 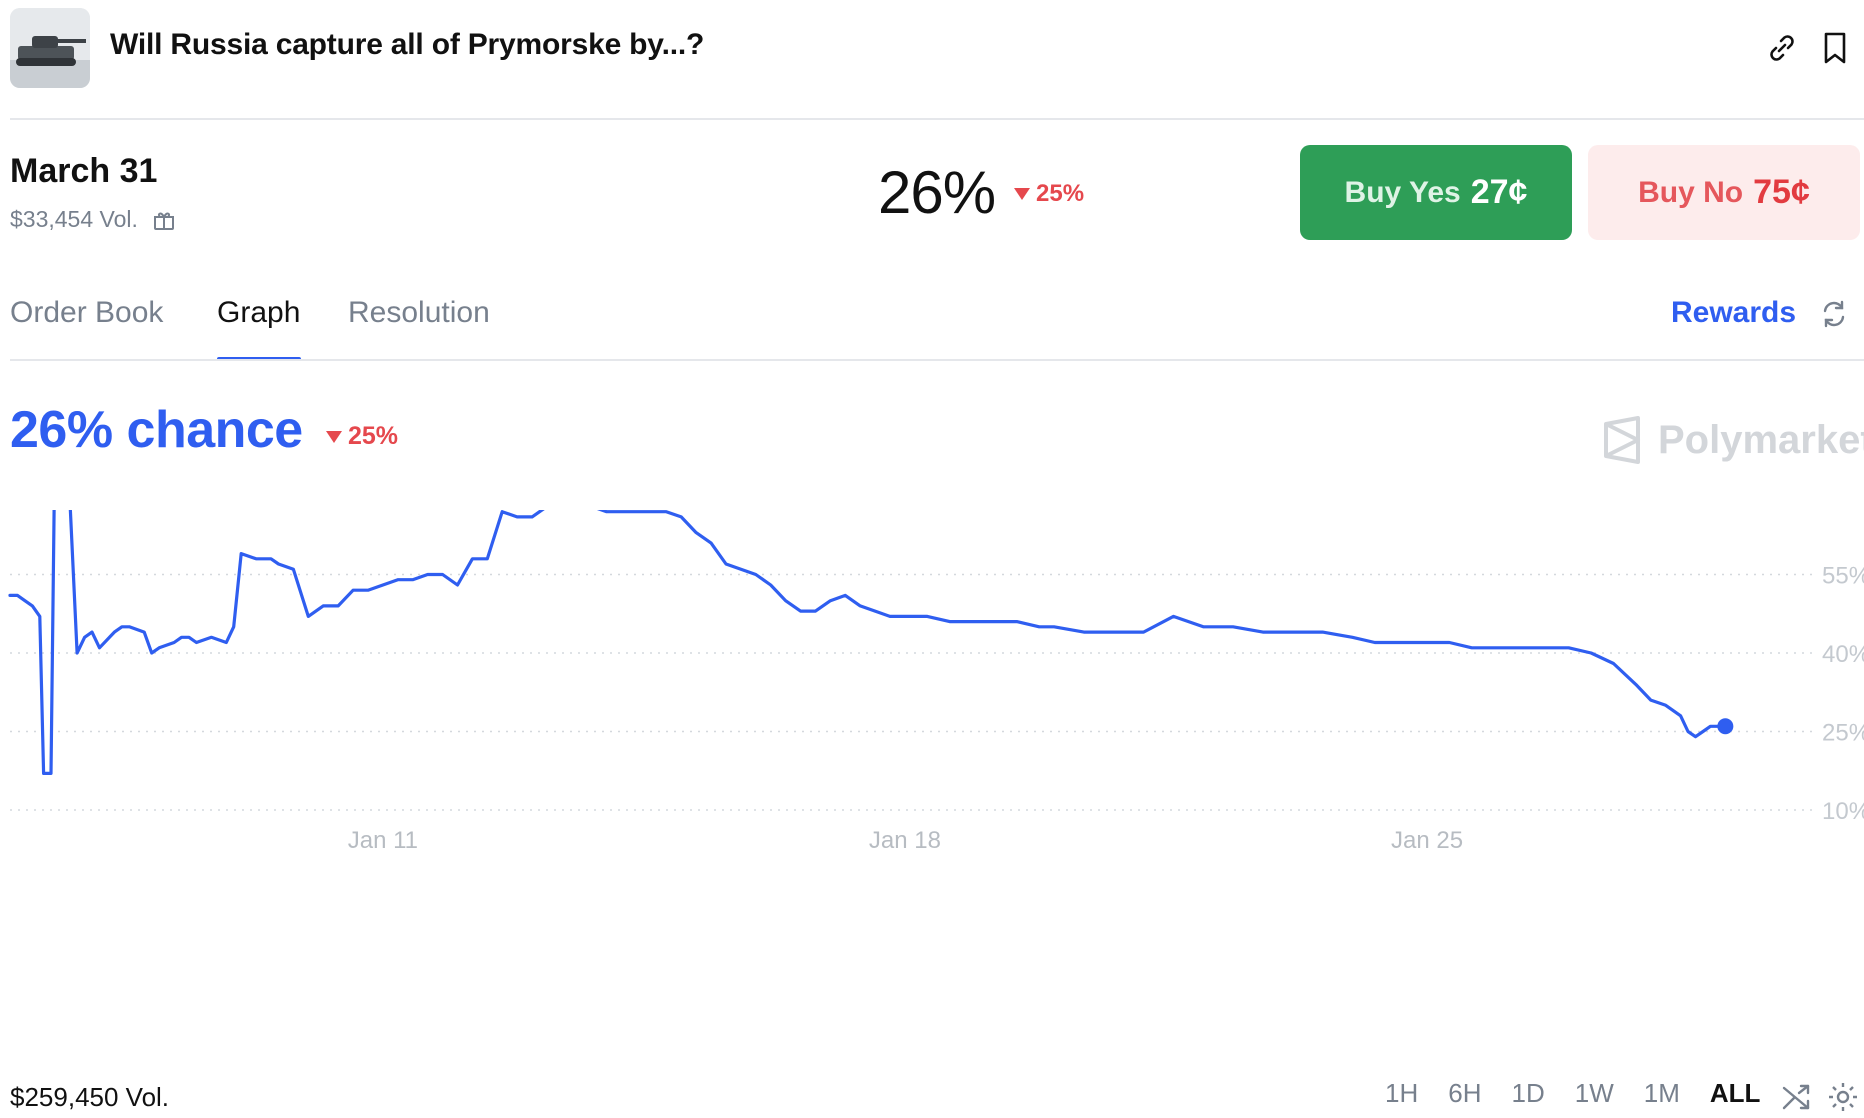 I want to click on tank-icon, so click(x=50, y=48).